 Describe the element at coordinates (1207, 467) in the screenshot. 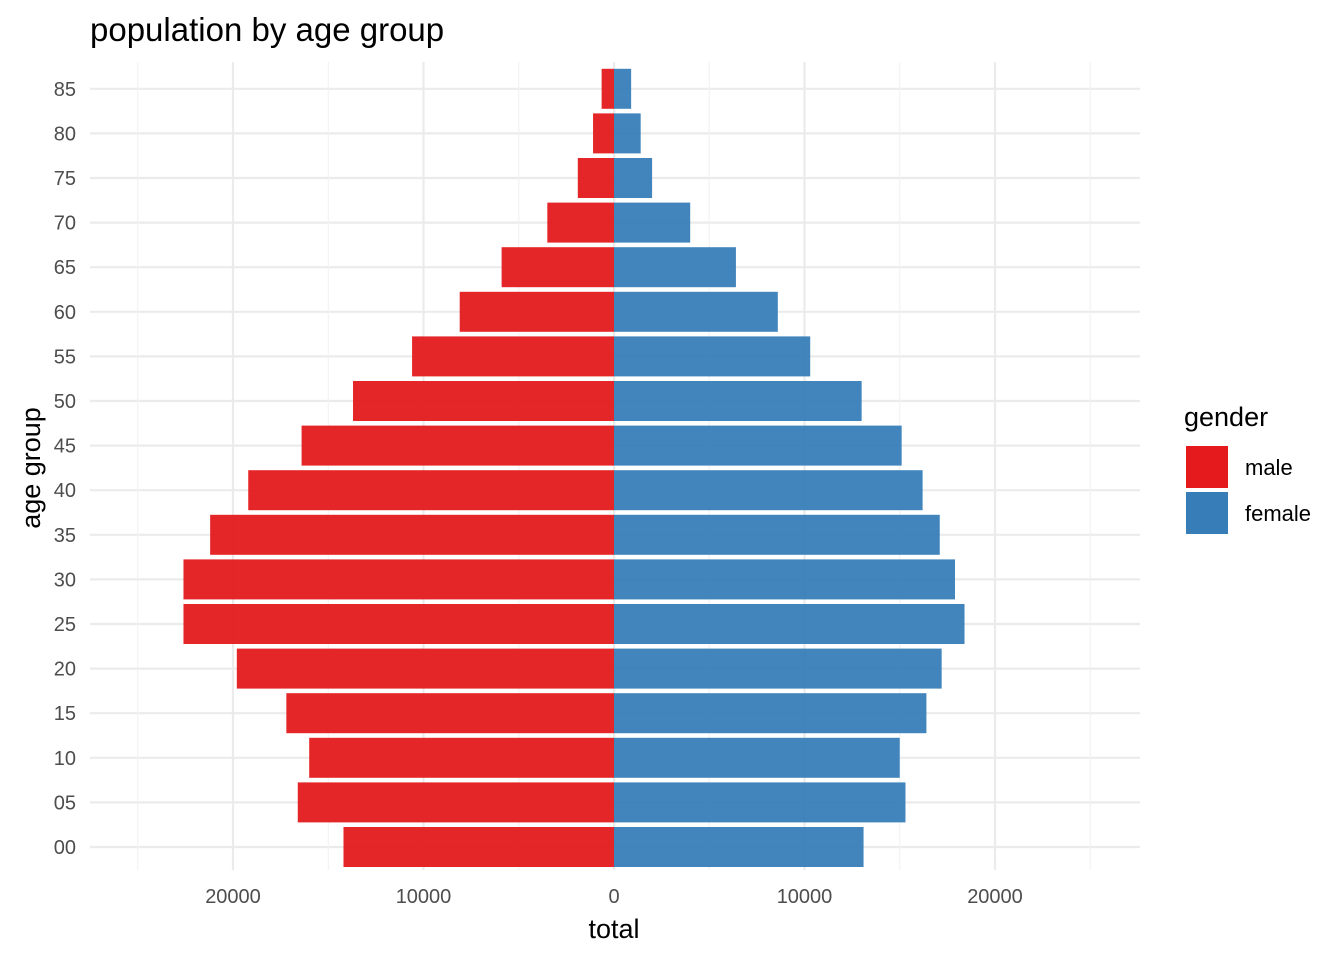

I see `legend-swatch-male` at that location.